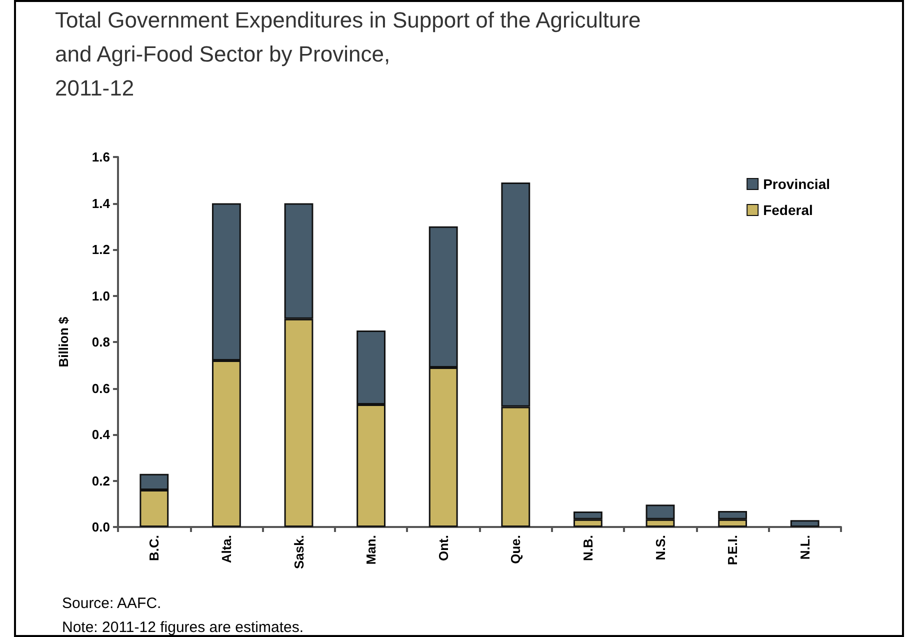  I want to click on x-tick-label: N.S., so click(660, 547).